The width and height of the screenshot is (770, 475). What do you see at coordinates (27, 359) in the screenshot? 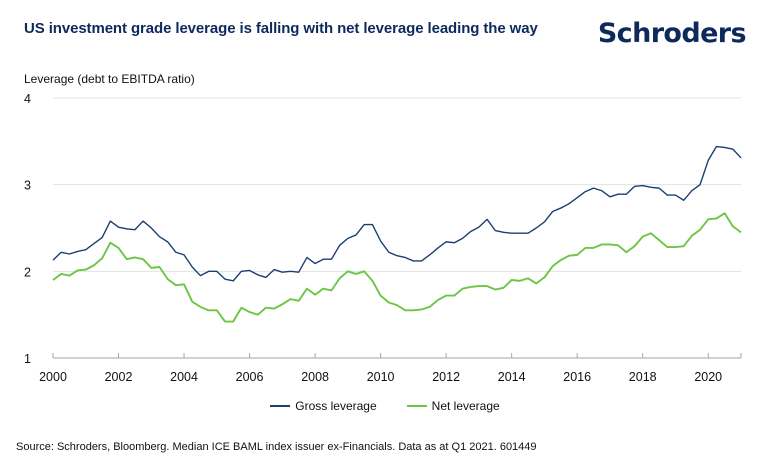
I see `y-tick-label: 1` at bounding box center [27, 359].